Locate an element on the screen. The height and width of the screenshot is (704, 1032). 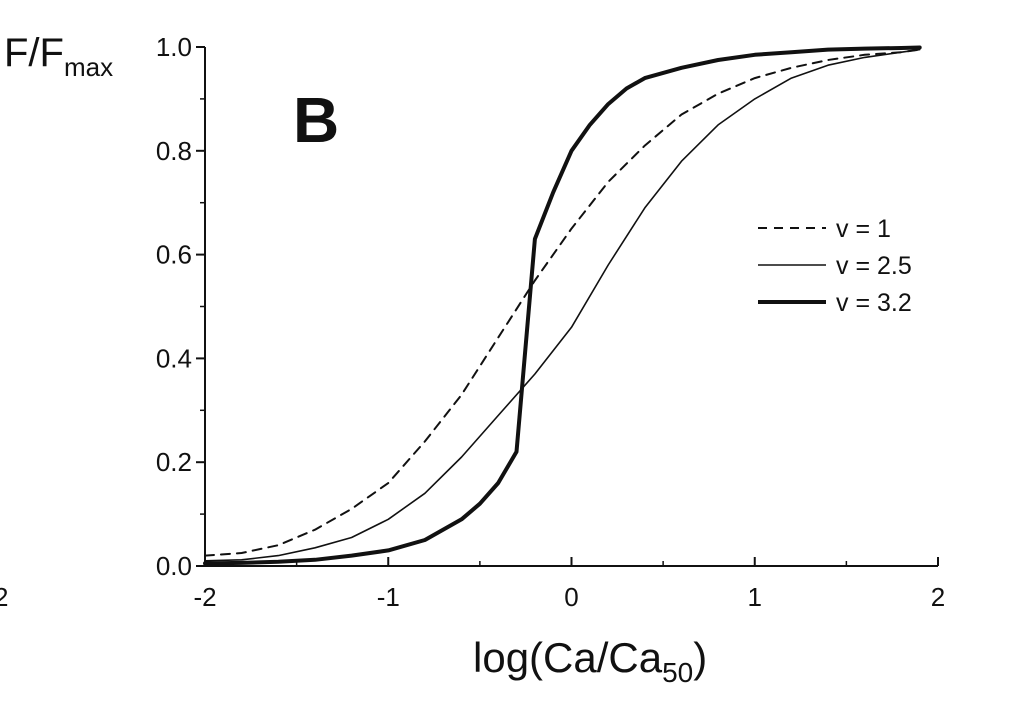
y-axis-label-main: F/F is located at coordinates (34, 53).